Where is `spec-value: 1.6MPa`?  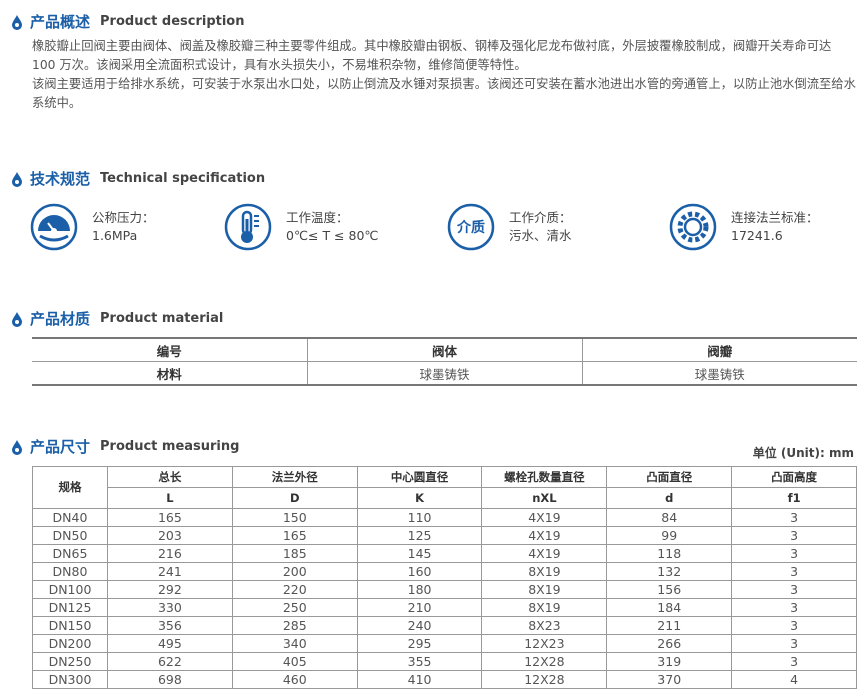 spec-value: 1.6MPa is located at coordinates (115, 235).